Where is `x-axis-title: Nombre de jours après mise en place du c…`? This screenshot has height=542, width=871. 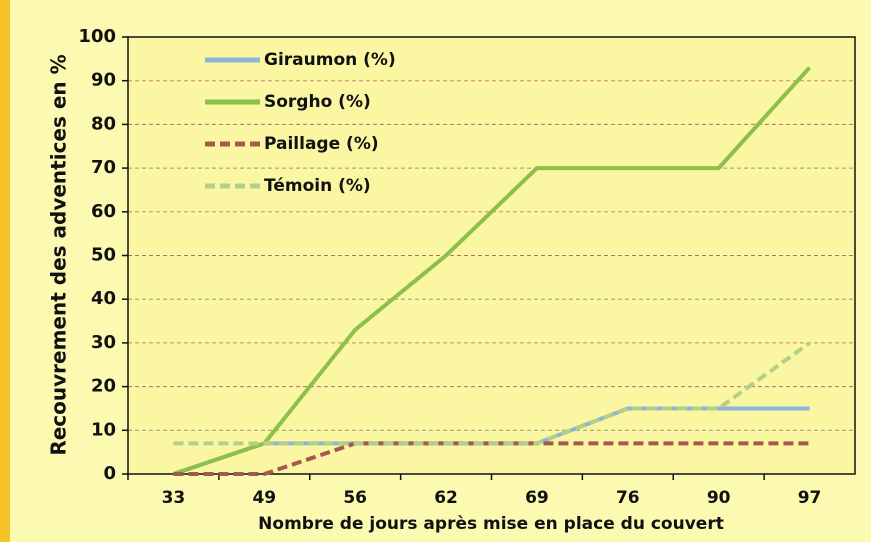 x-axis-title: Nombre de jours après mise en place du c… is located at coordinates (491, 524).